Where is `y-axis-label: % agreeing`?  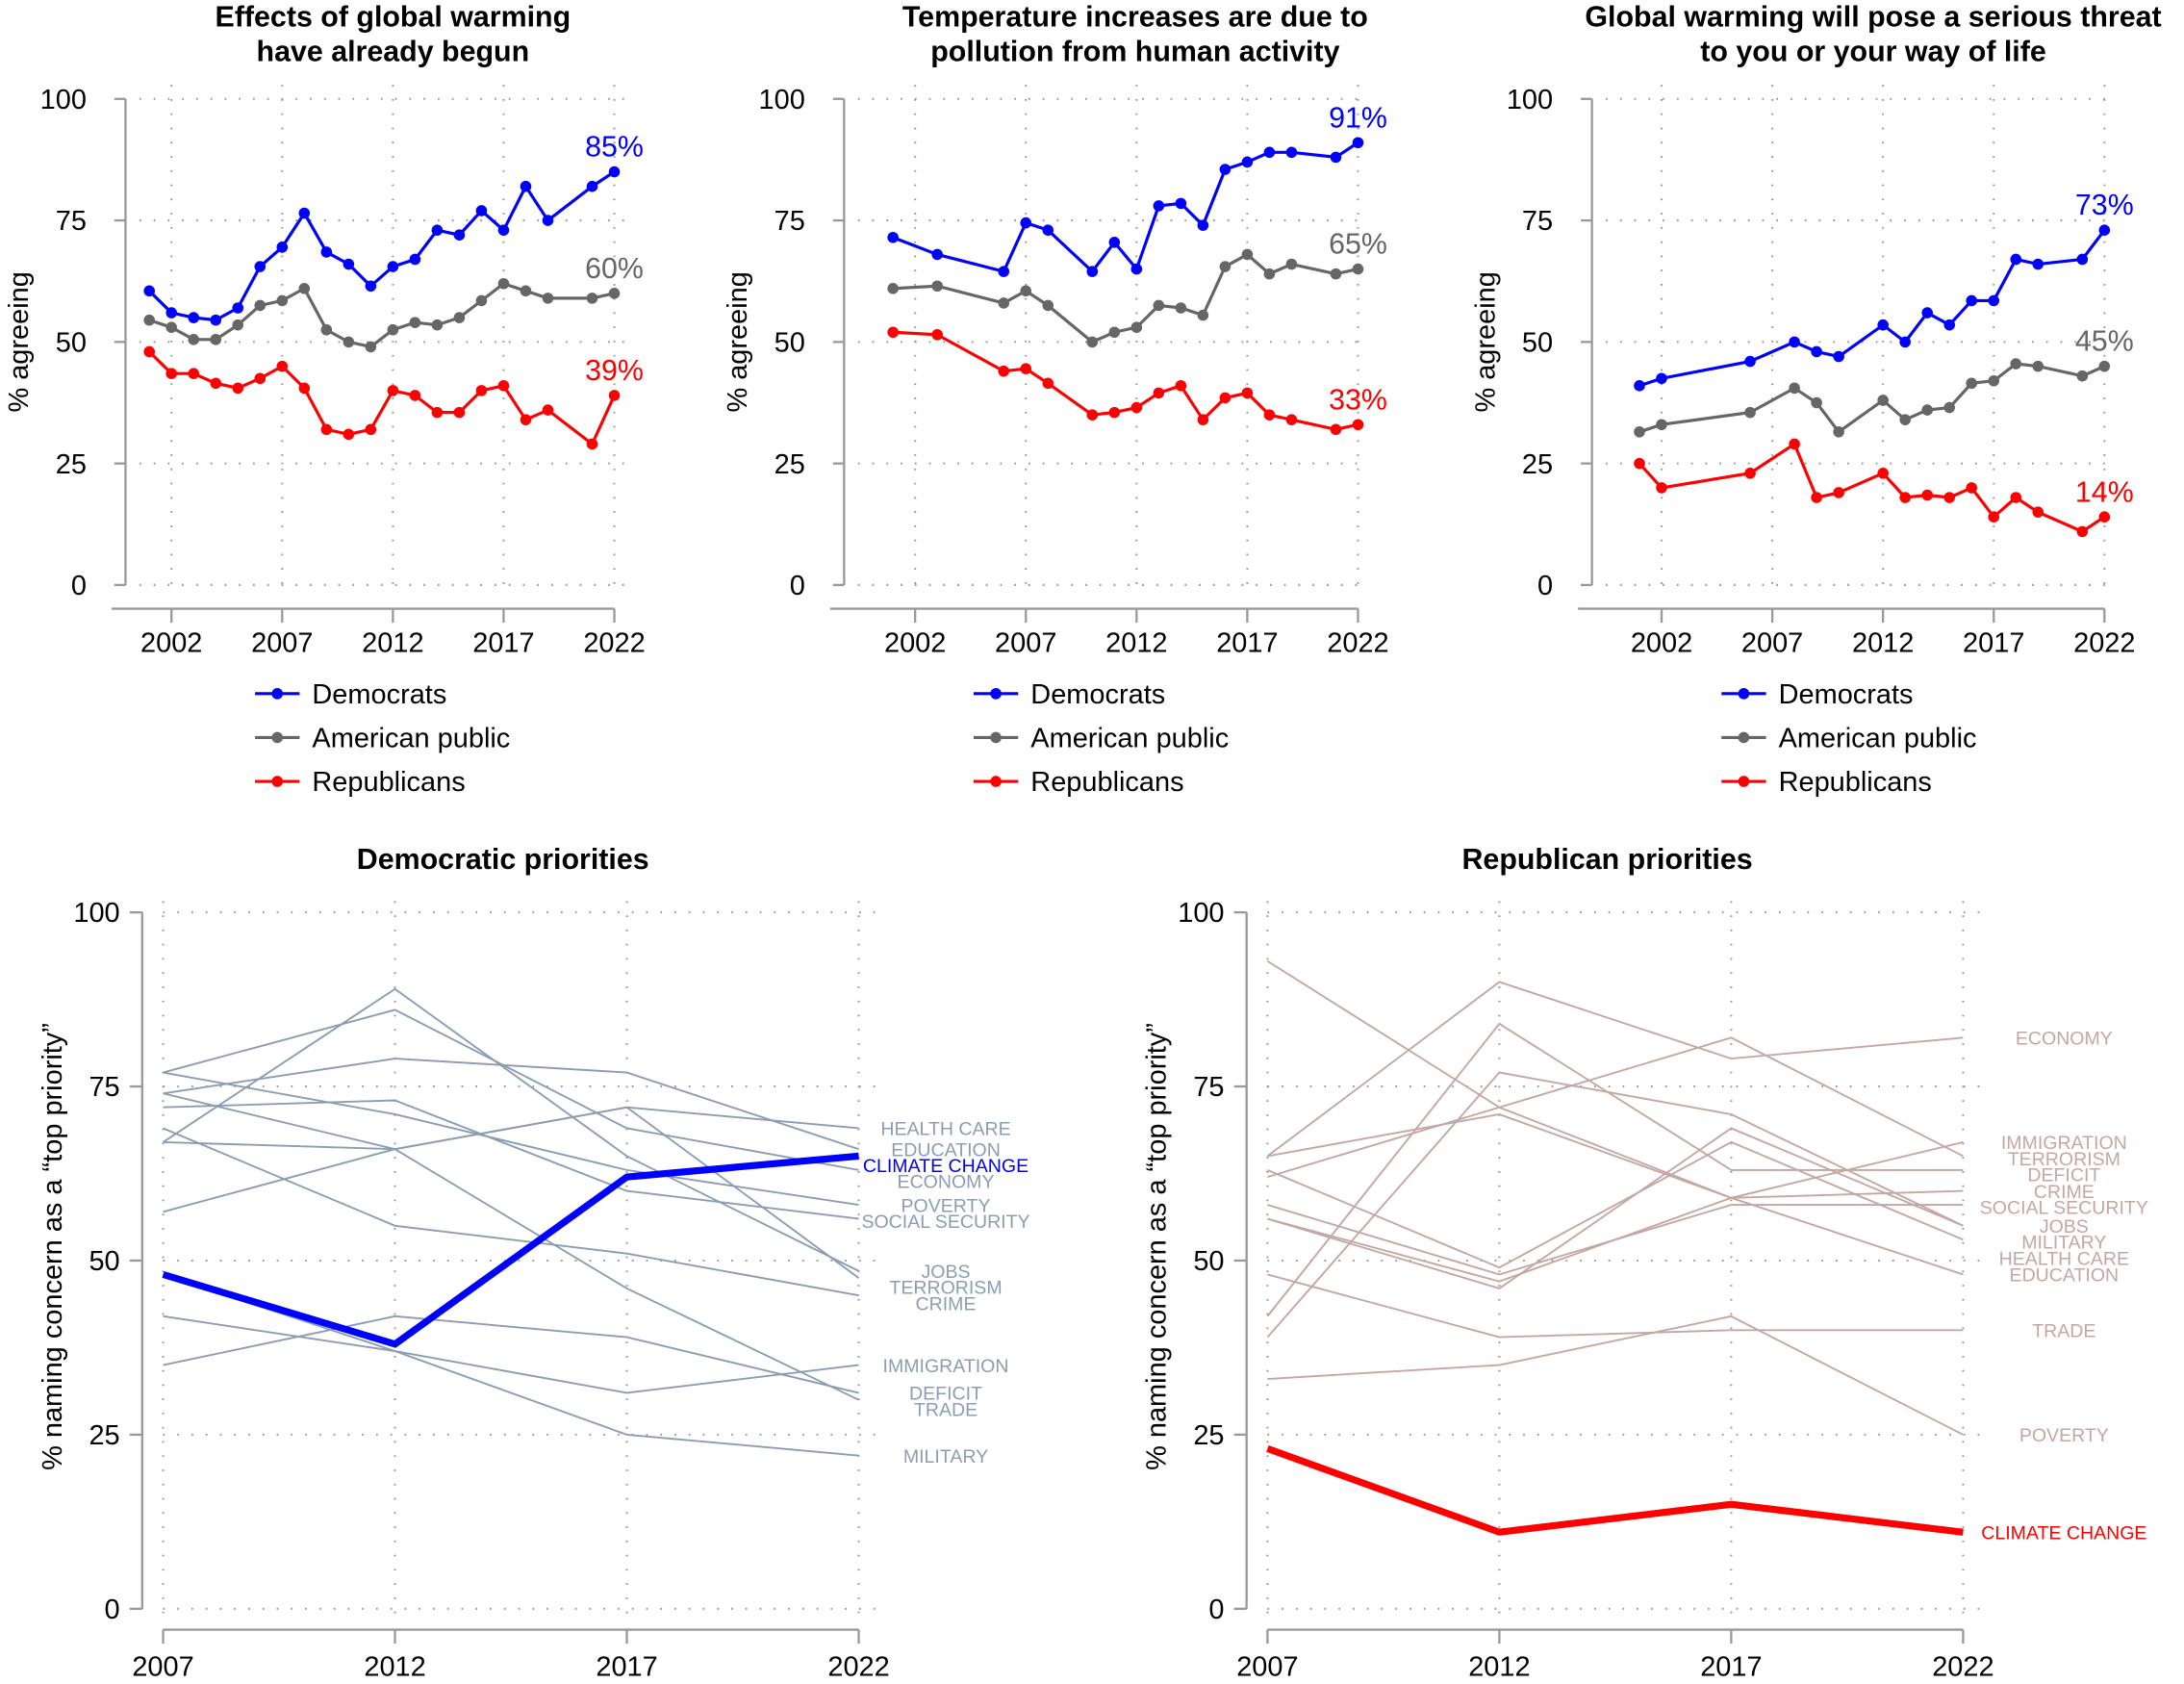
y-axis-label: % agreeing is located at coordinates (20, 341).